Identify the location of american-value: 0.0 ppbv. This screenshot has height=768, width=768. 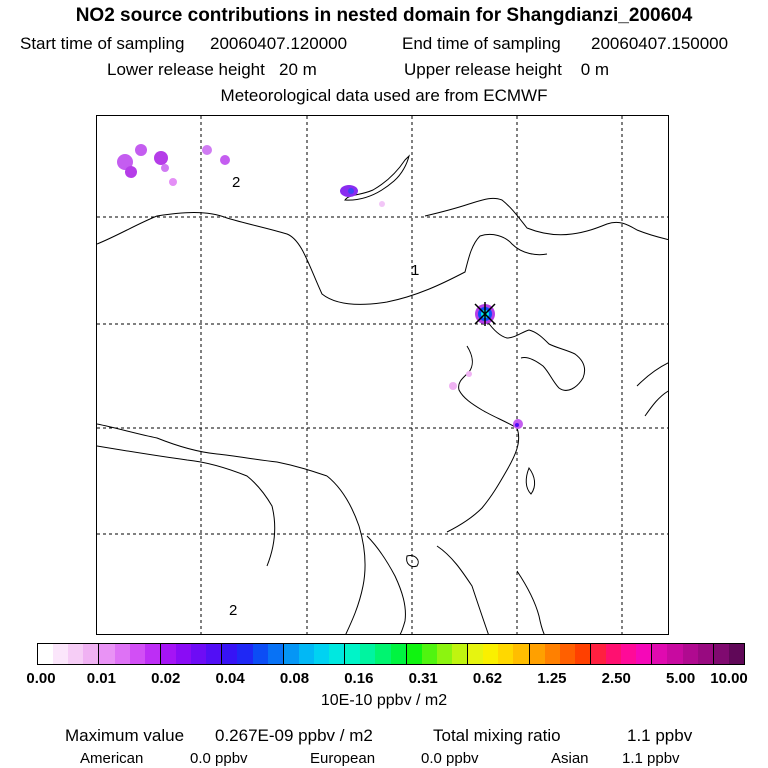
(219, 758).